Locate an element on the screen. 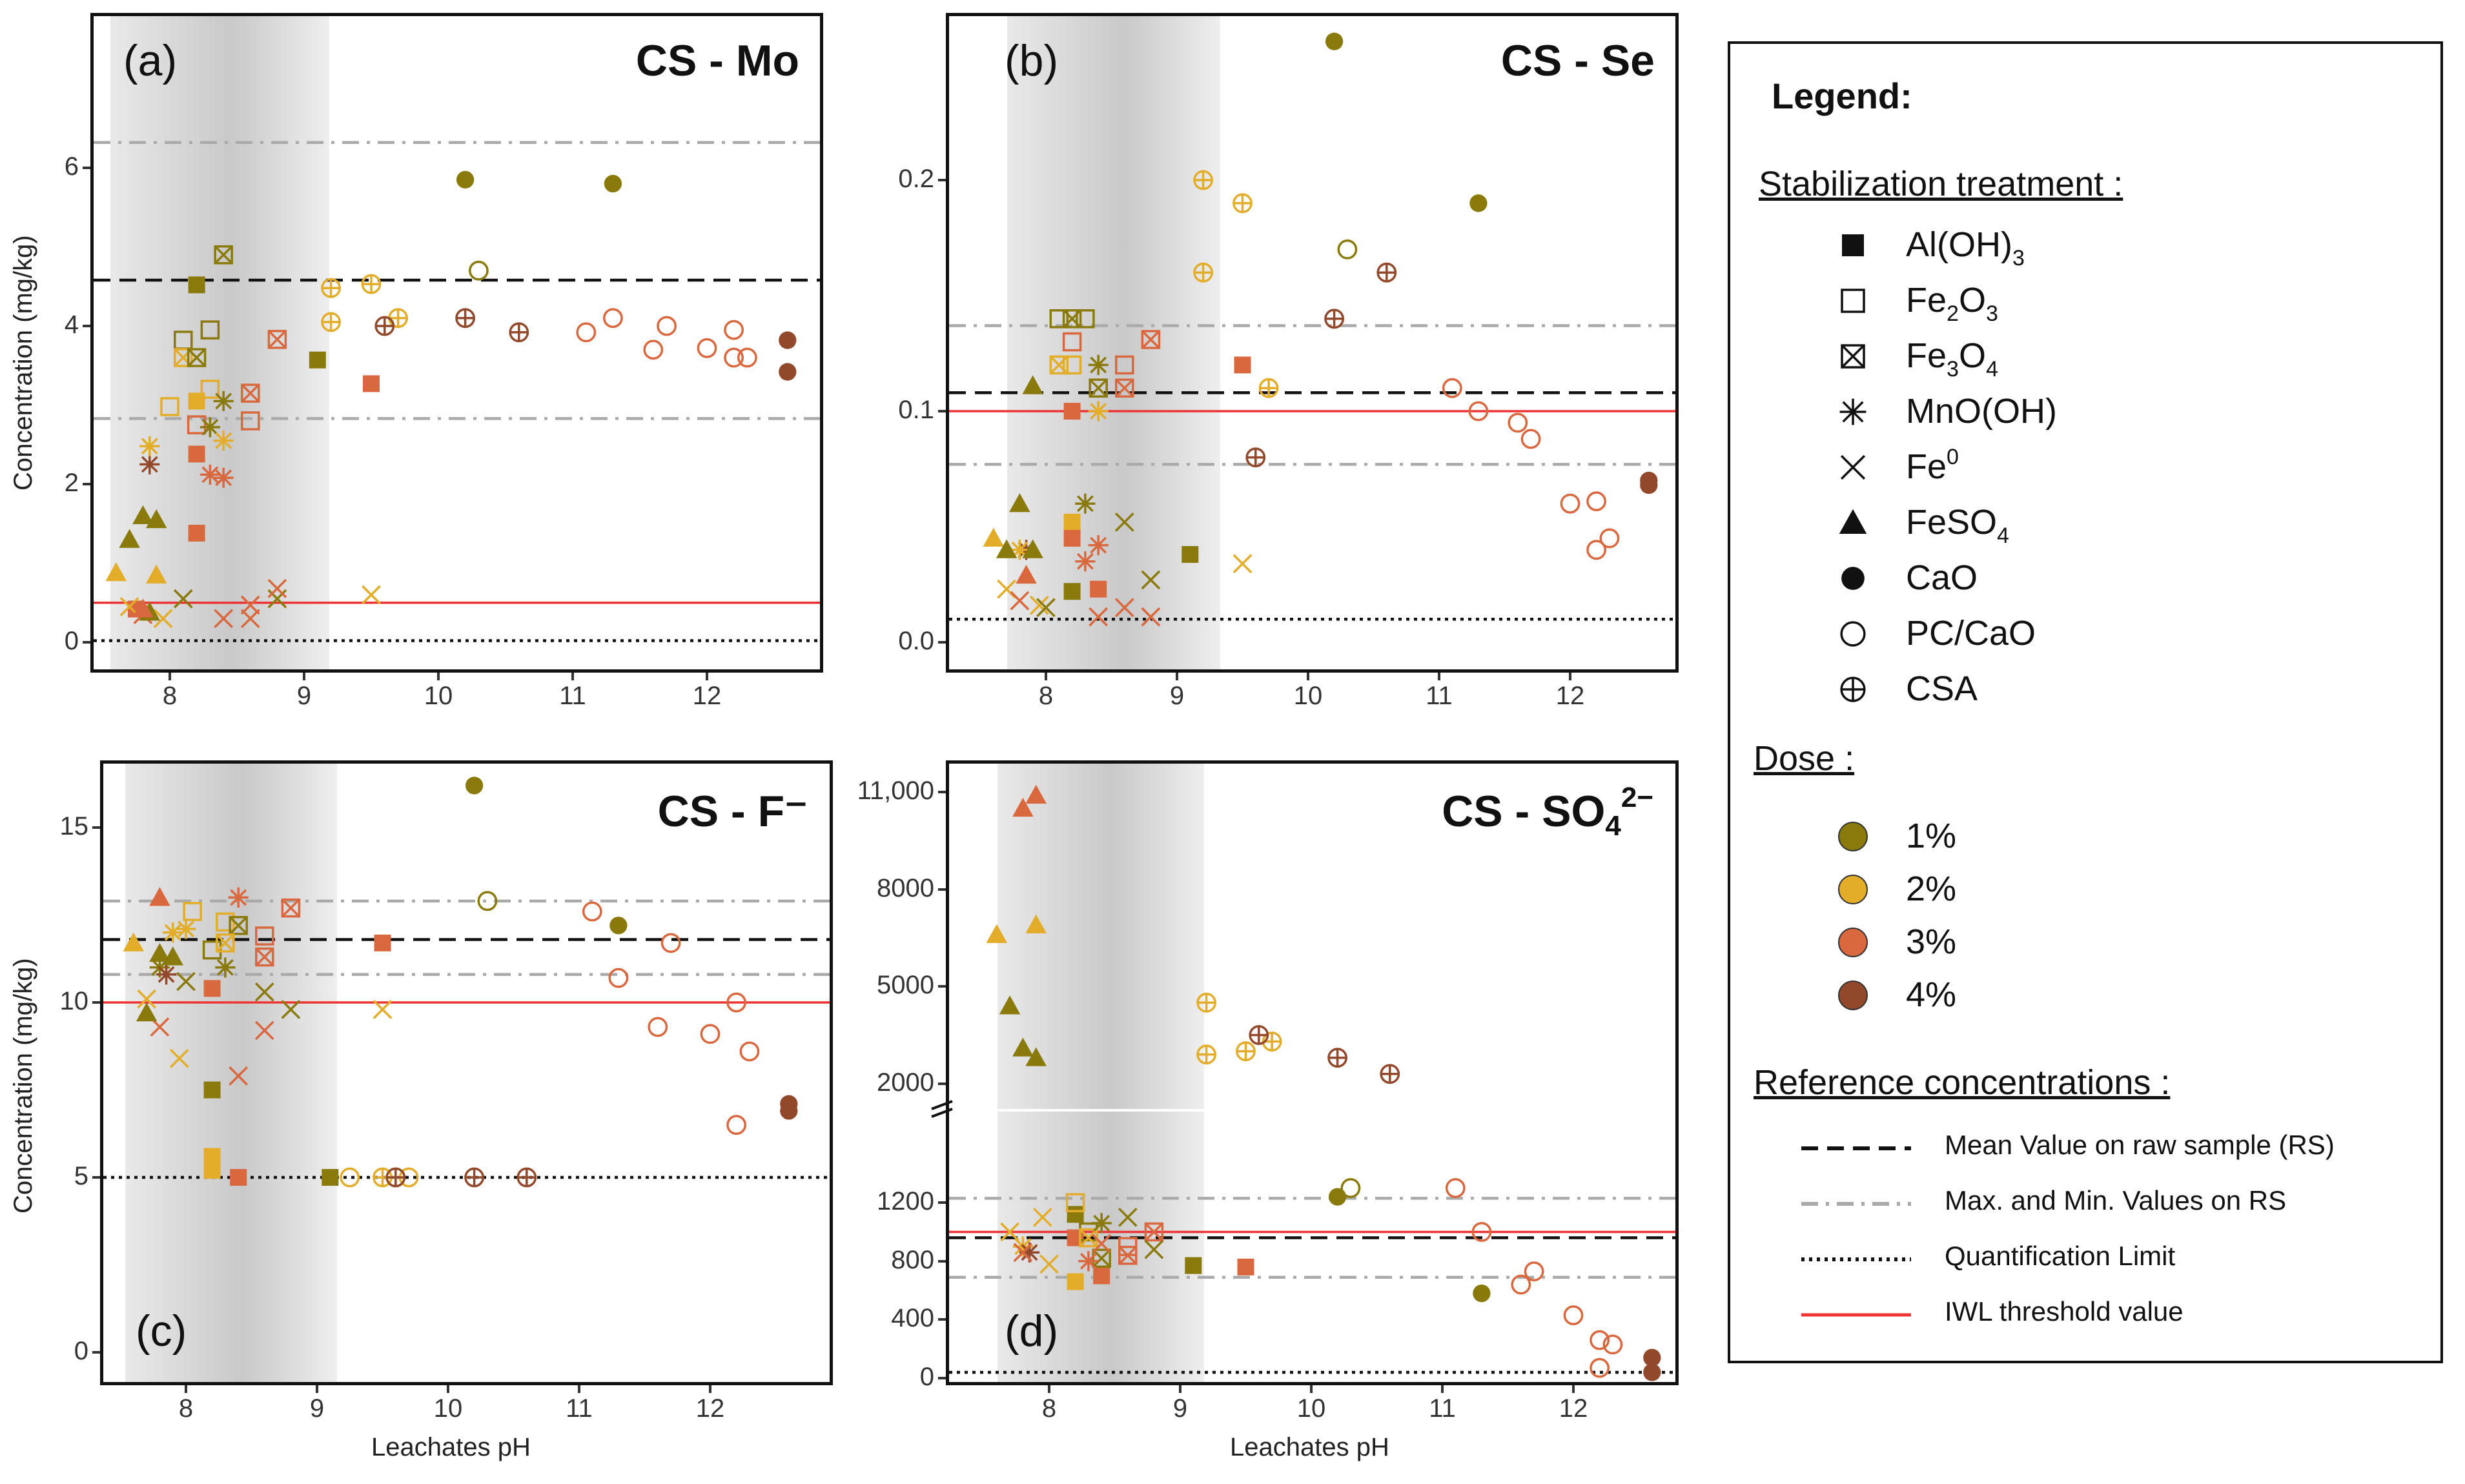 The image size is (2465, 1484). filled-circle-icon is located at coordinates (1853, 578).